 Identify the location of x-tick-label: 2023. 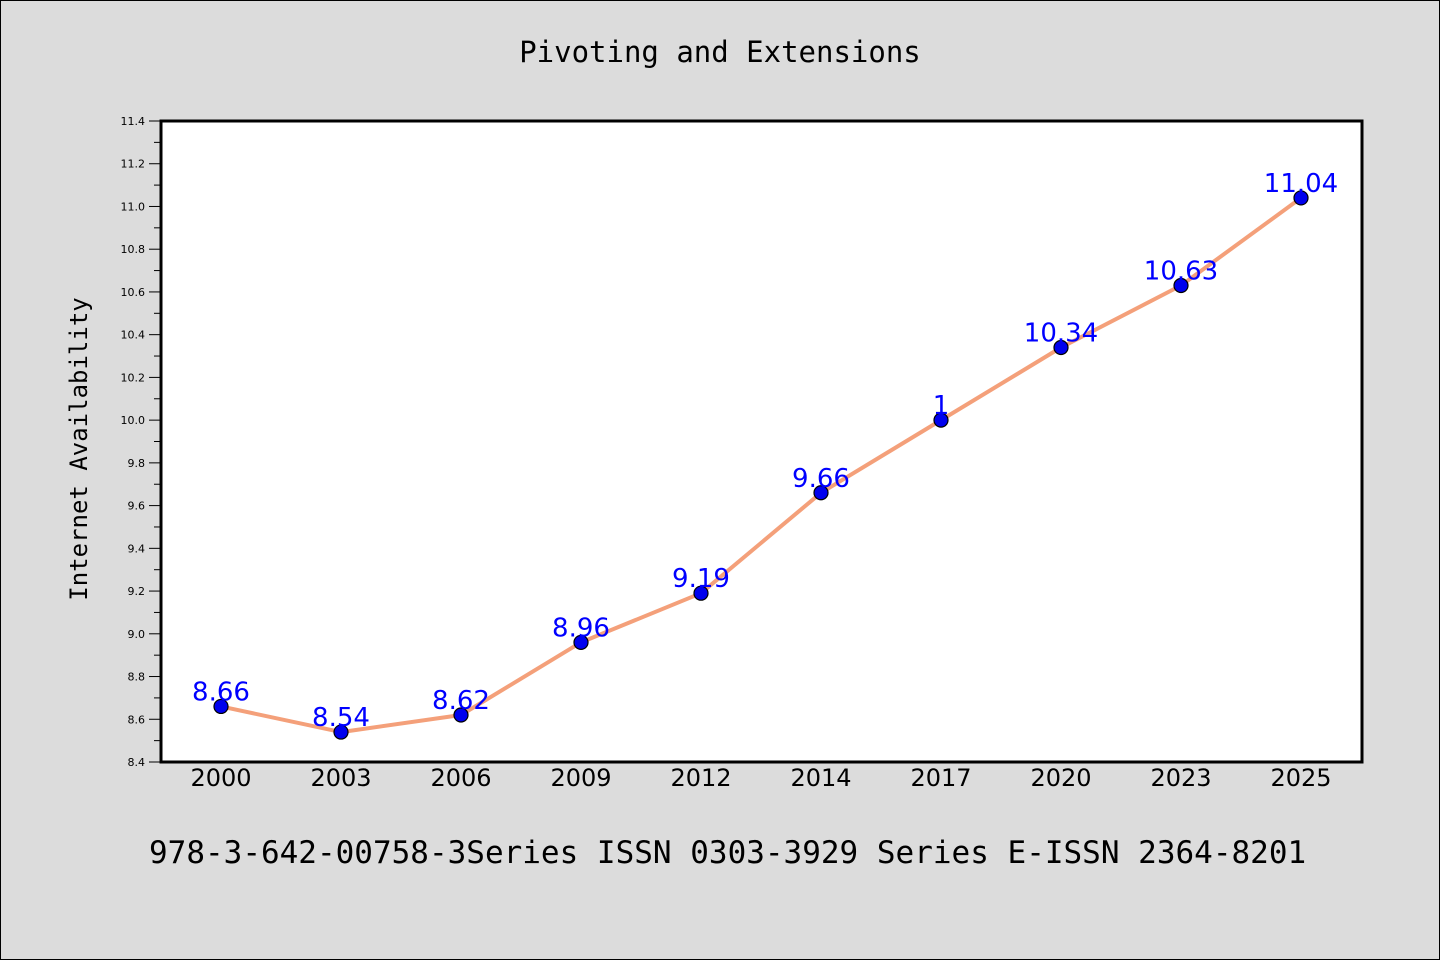
(1180, 778).